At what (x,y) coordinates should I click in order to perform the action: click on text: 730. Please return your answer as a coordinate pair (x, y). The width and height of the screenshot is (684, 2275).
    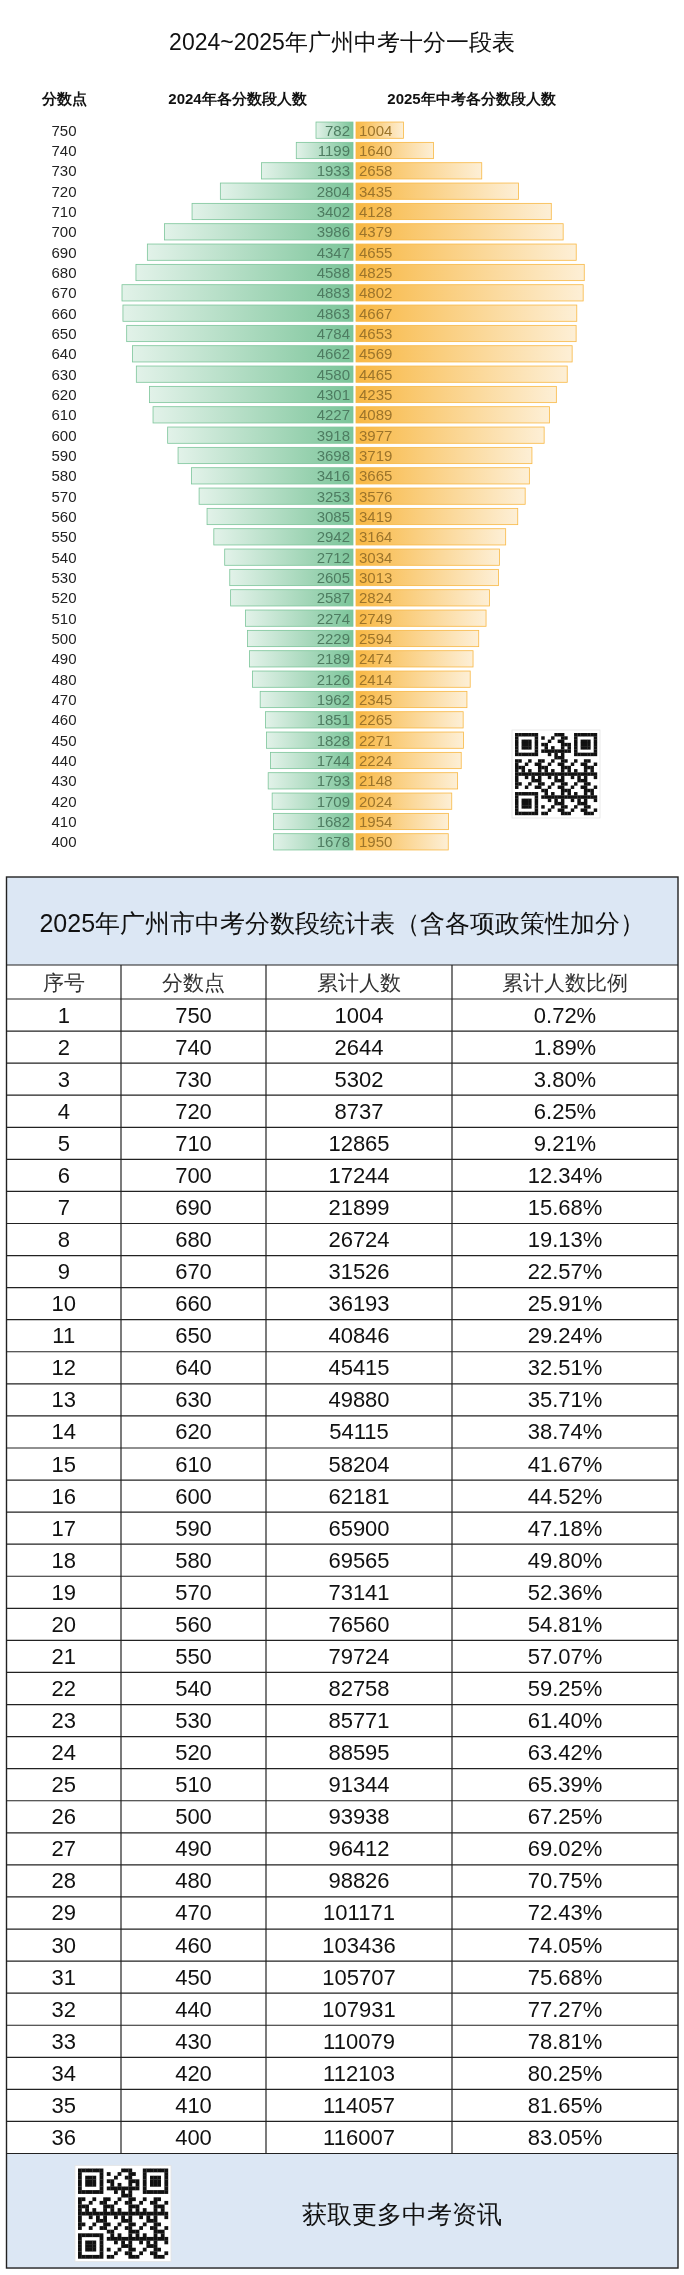
    Looking at the image, I should click on (193, 1079).